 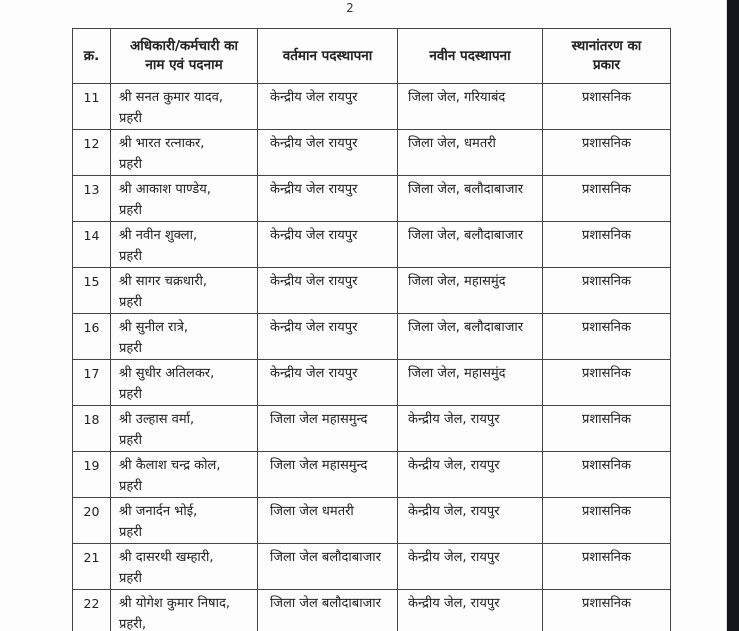 What do you see at coordinates (184, 56) in the screenshot?
I see `header-name-designation: अधिकारी/कर्मचारी का नाम एवं पदनाम` at bounding box center [184, 56].